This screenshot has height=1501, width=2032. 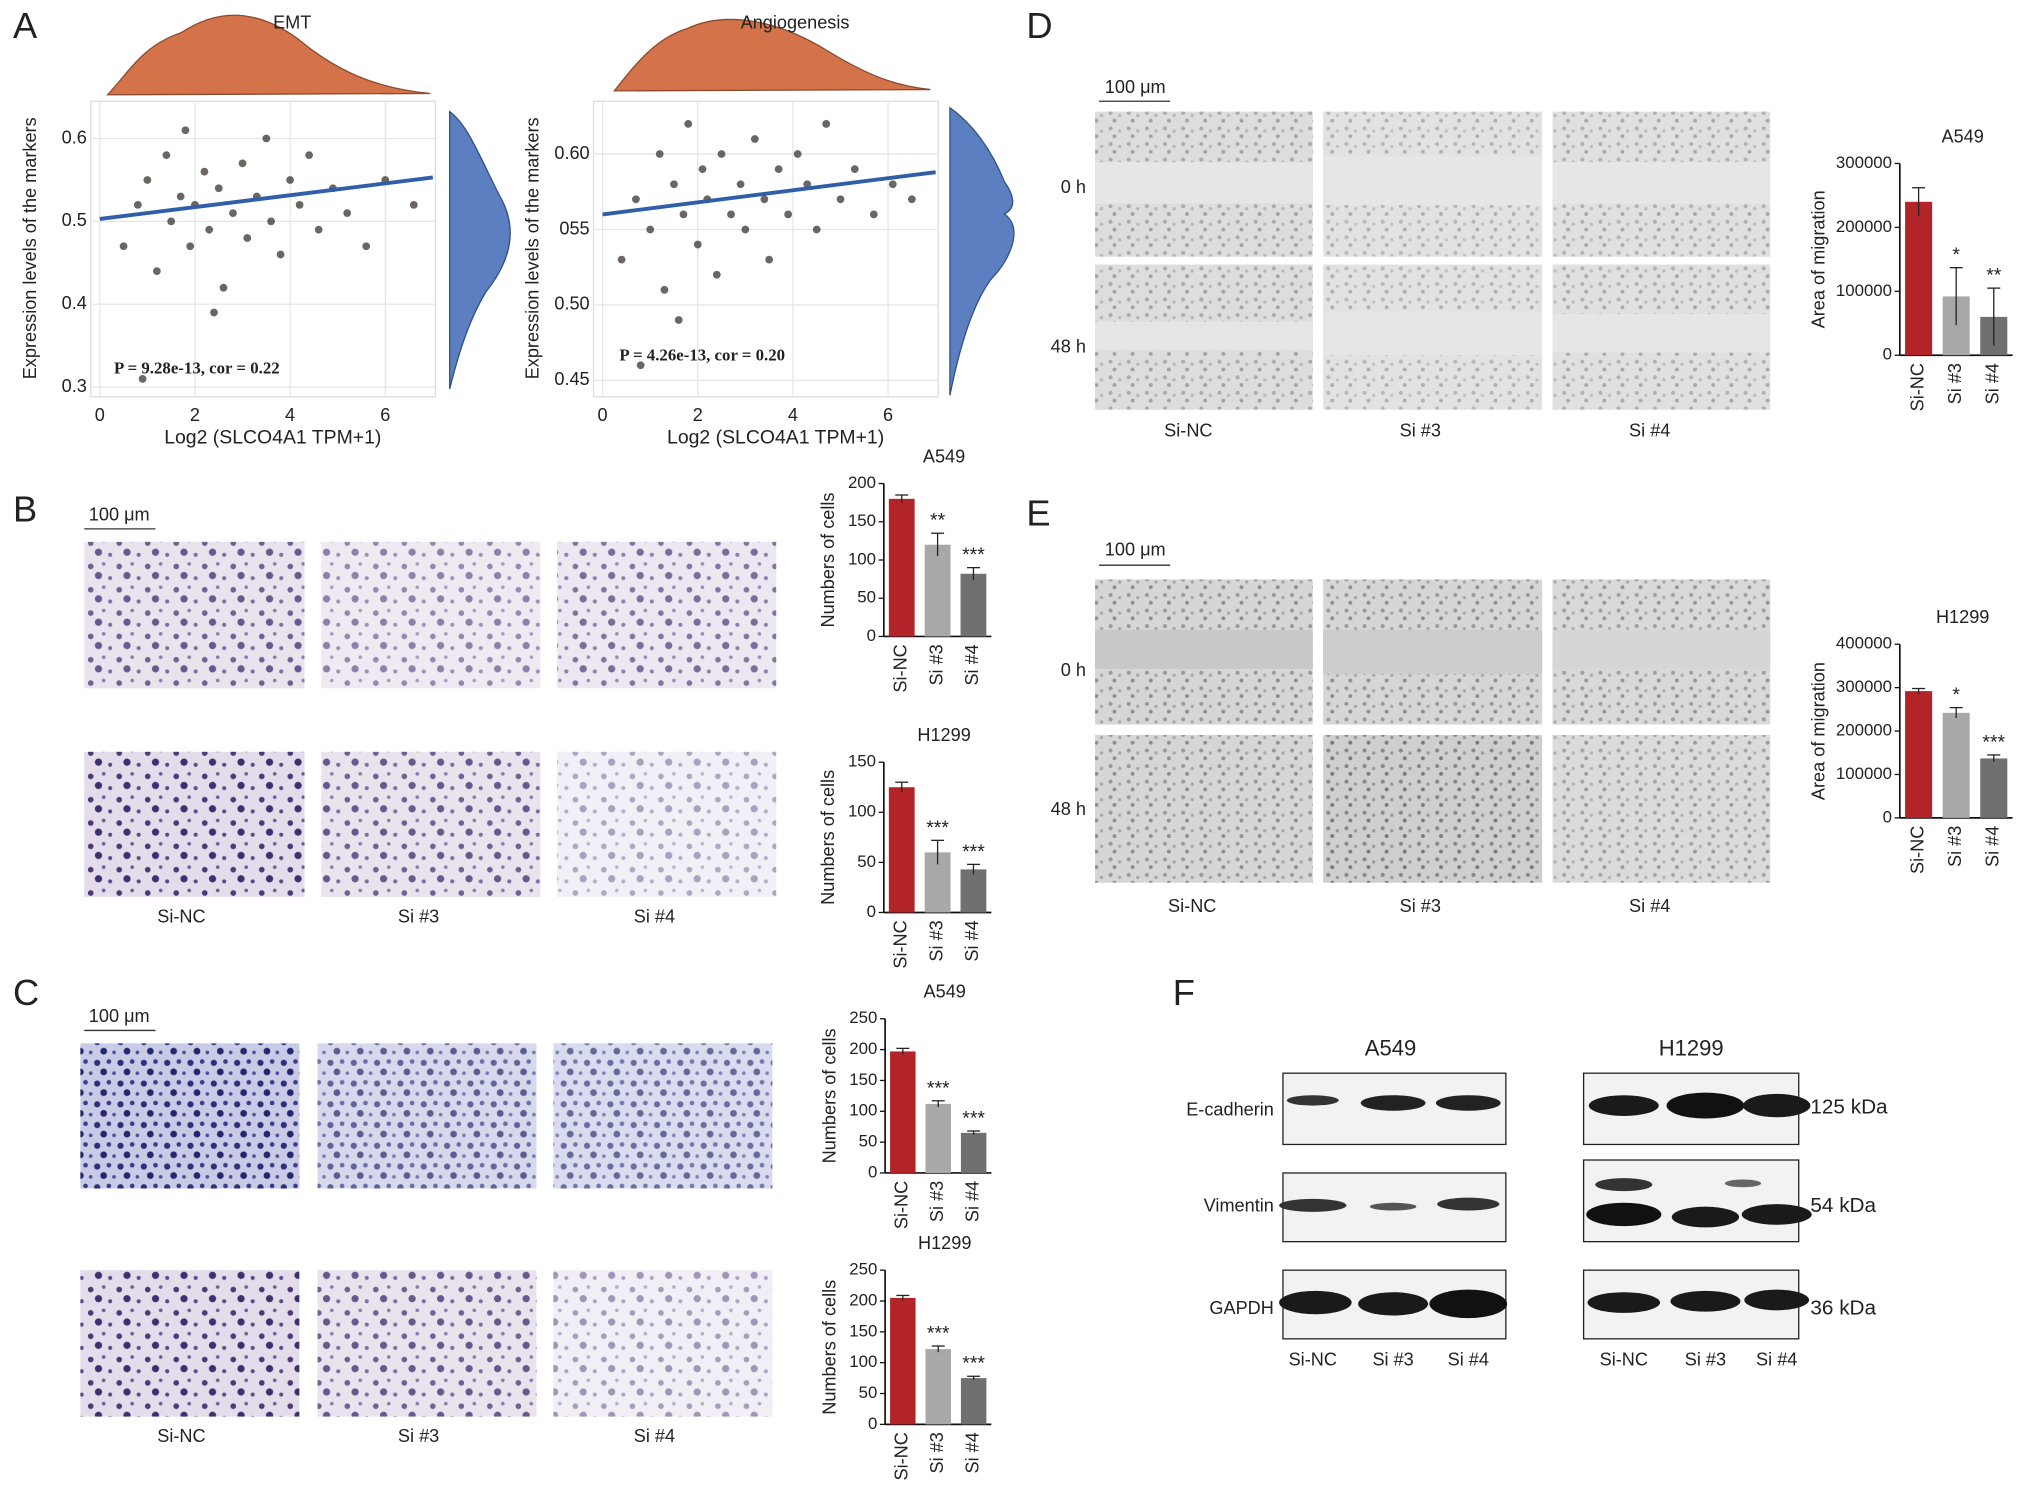 What do you see at coordinates (863, 1361) in the screenshot?
I see `y-tick-label: 100` at bounding box center [863, 1361].